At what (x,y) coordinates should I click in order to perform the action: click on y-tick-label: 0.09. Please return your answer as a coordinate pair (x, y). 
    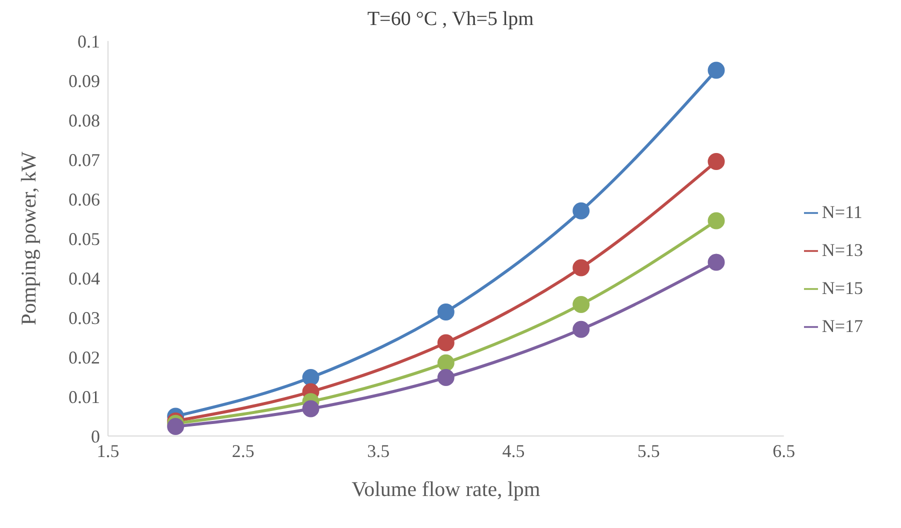
    Looking at the image, I should click on (84, 80).